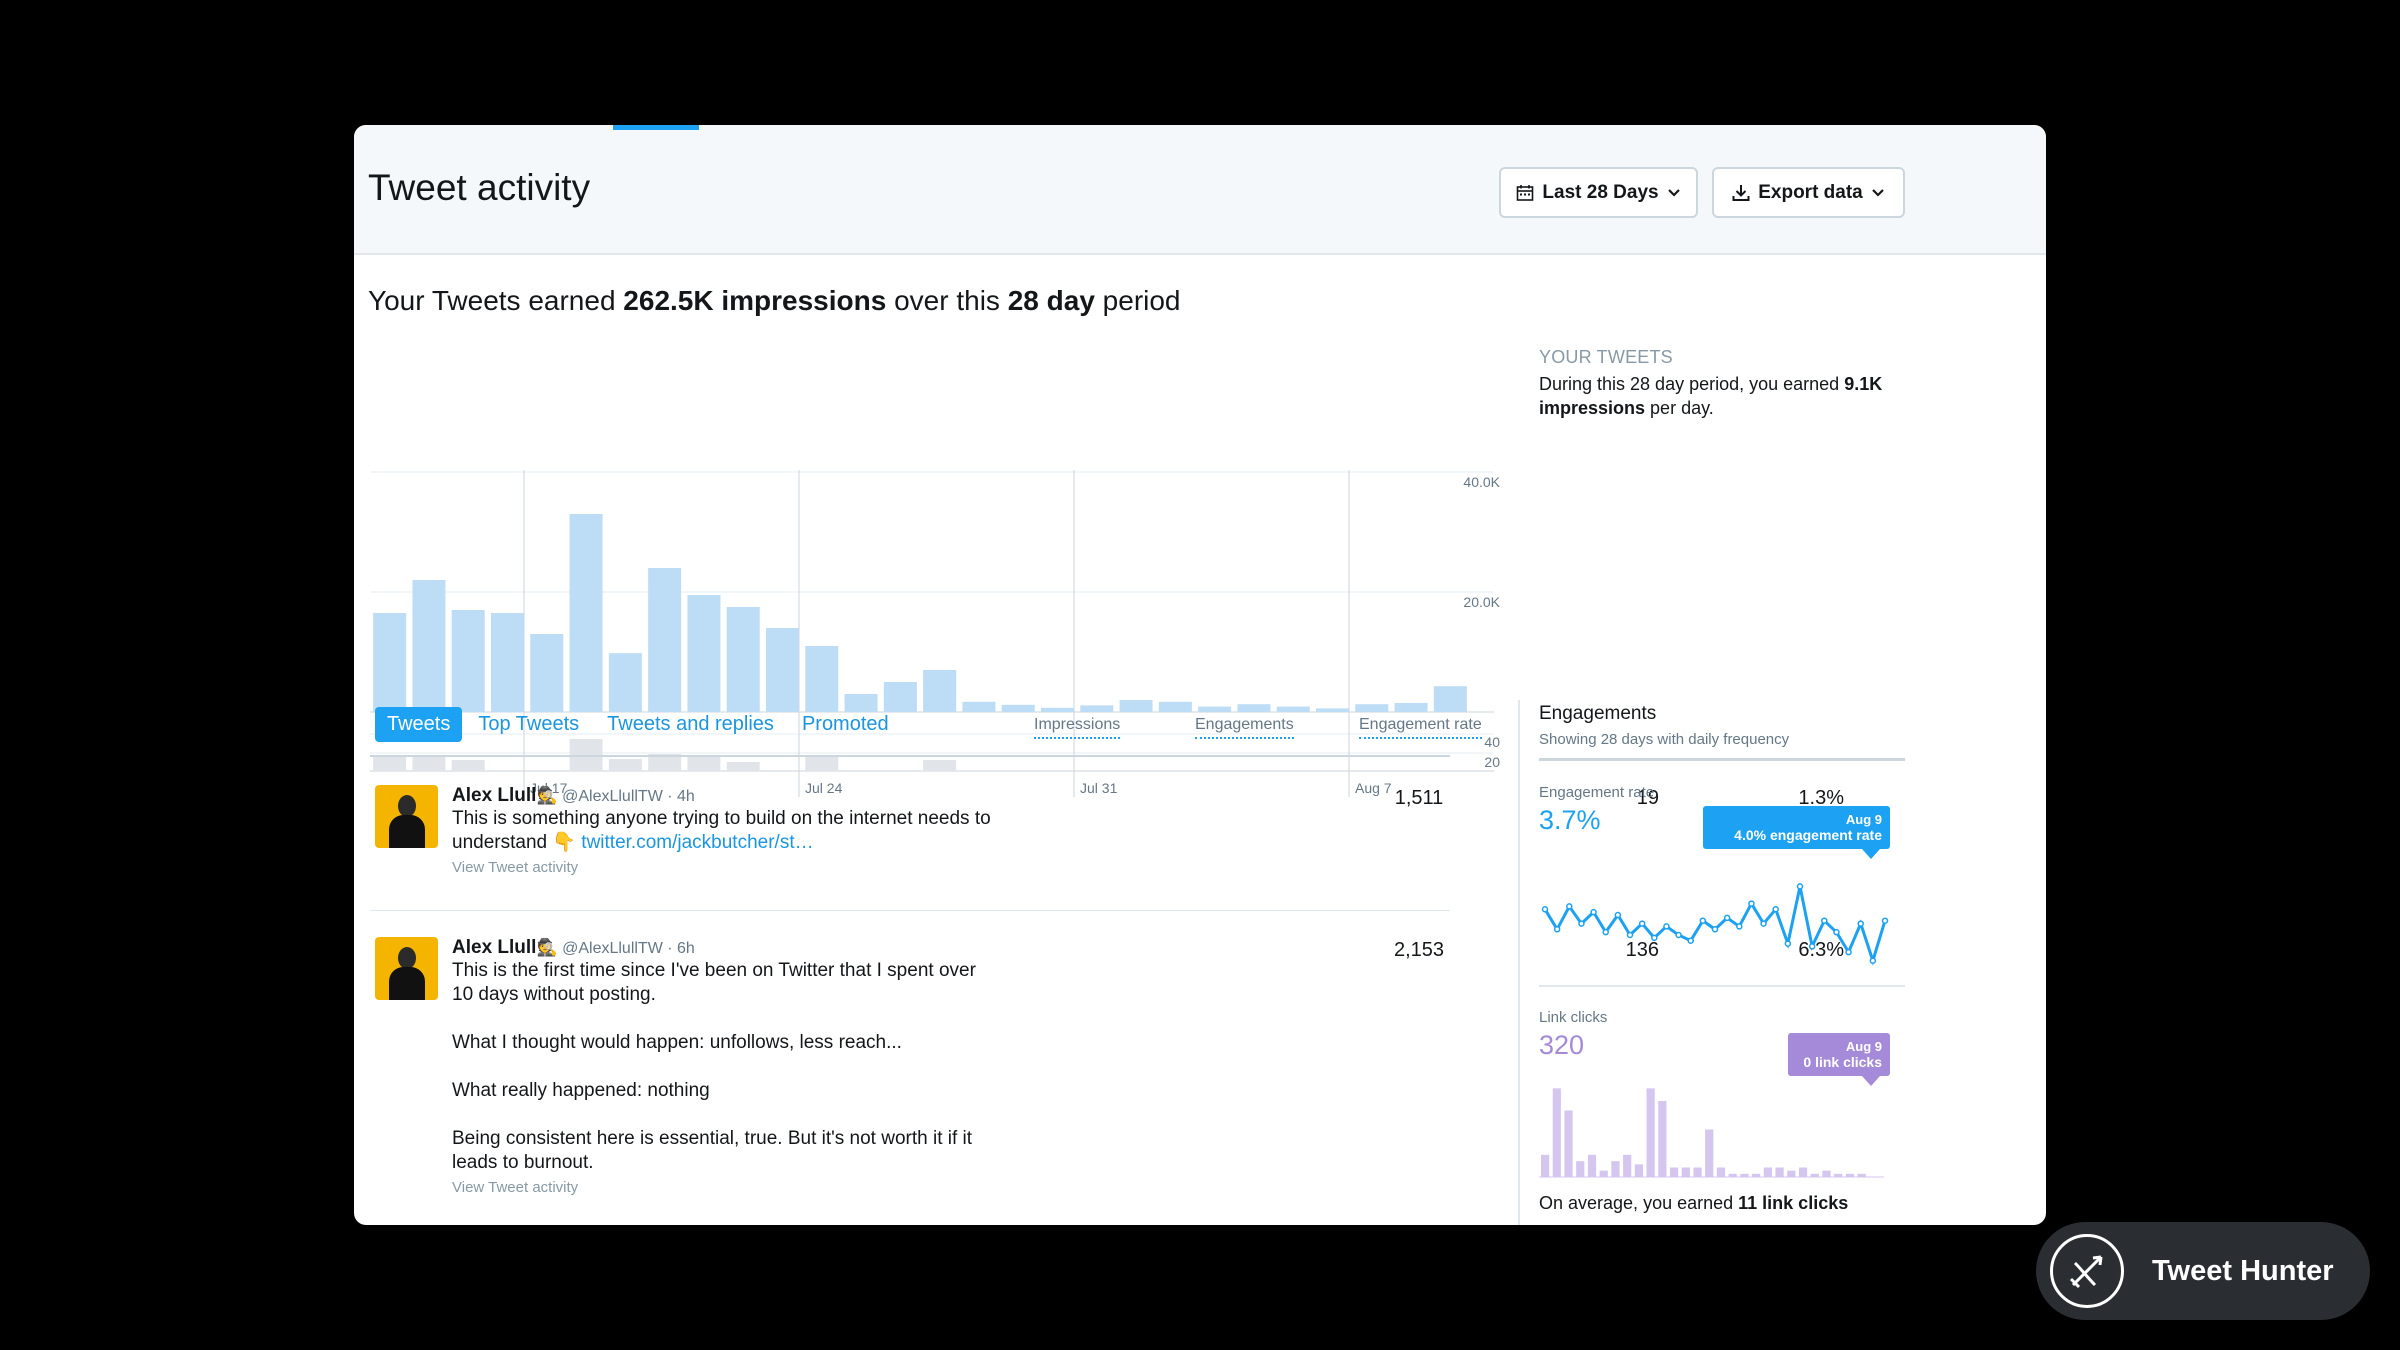 The width and height of the screenshot is (2400, 1350). I want to click on tab-top-tweets: Top Tweets, so click(529, 724).